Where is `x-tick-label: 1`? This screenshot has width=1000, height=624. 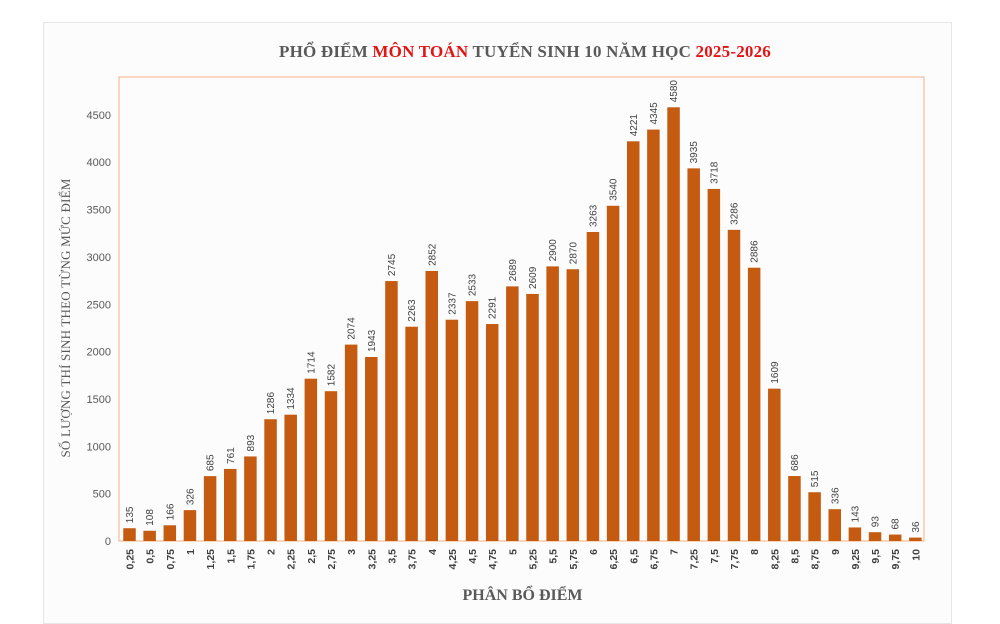 x-tick-label: 1 is located at coordinates (191, 552).